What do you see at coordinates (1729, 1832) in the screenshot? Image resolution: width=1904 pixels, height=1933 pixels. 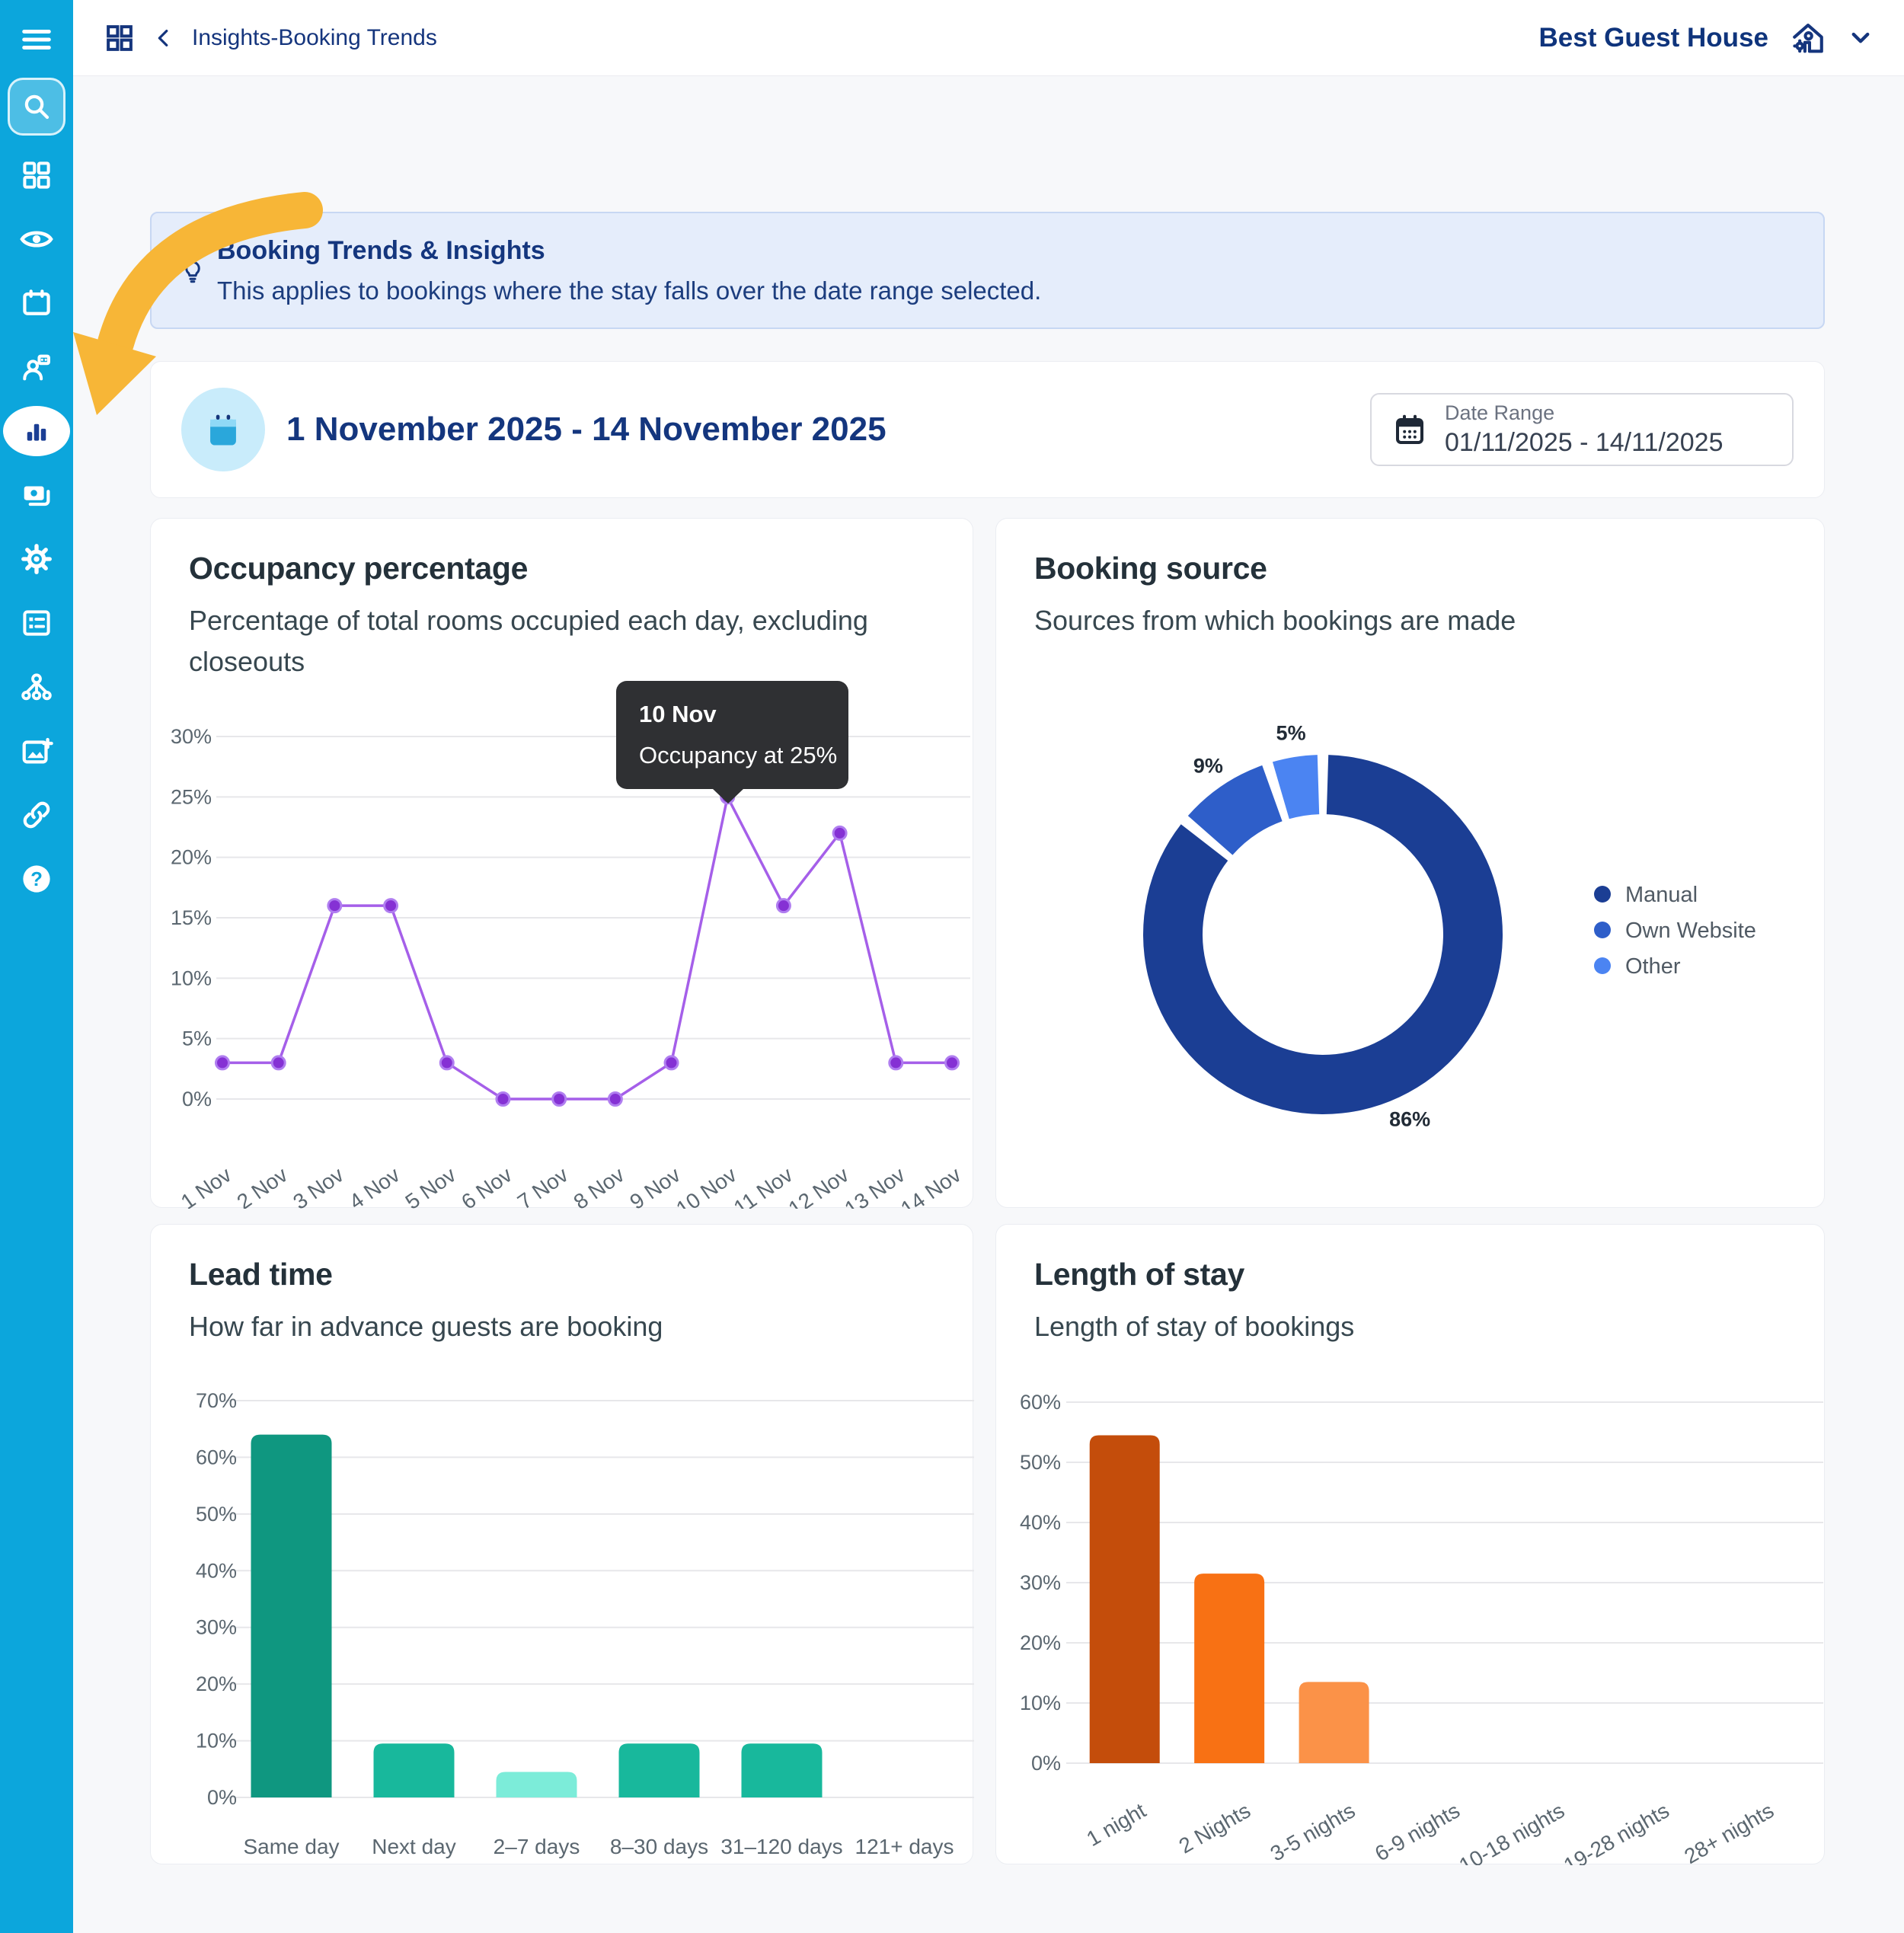 I see `svg-text: 28+ nights` at bounding box center [1729, 1832].